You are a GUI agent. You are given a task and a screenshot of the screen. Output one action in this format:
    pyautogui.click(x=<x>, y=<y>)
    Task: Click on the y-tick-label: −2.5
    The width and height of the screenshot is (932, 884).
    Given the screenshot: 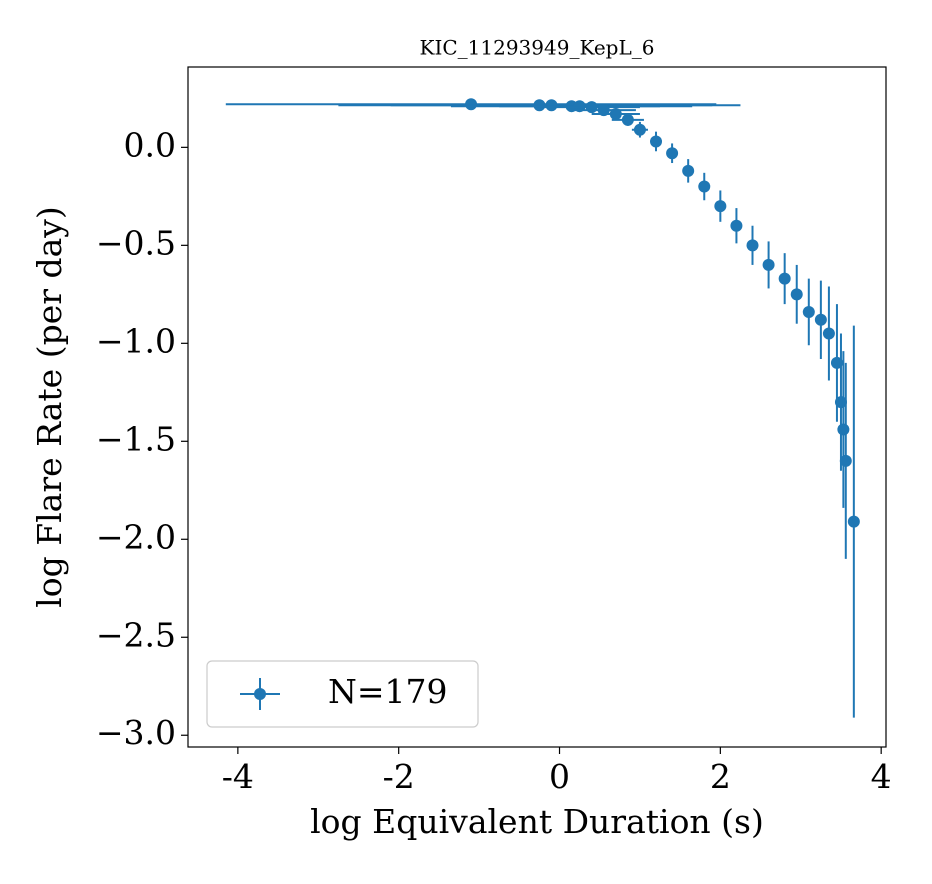 What is the action you would take?
    pyautogui.click(x=136, y=634)
    